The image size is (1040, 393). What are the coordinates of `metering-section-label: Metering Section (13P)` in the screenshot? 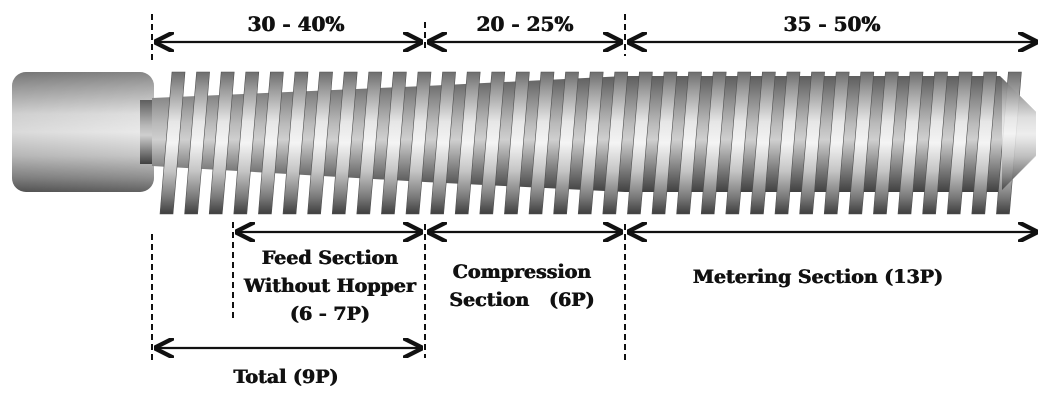 It's located at (818, 277).